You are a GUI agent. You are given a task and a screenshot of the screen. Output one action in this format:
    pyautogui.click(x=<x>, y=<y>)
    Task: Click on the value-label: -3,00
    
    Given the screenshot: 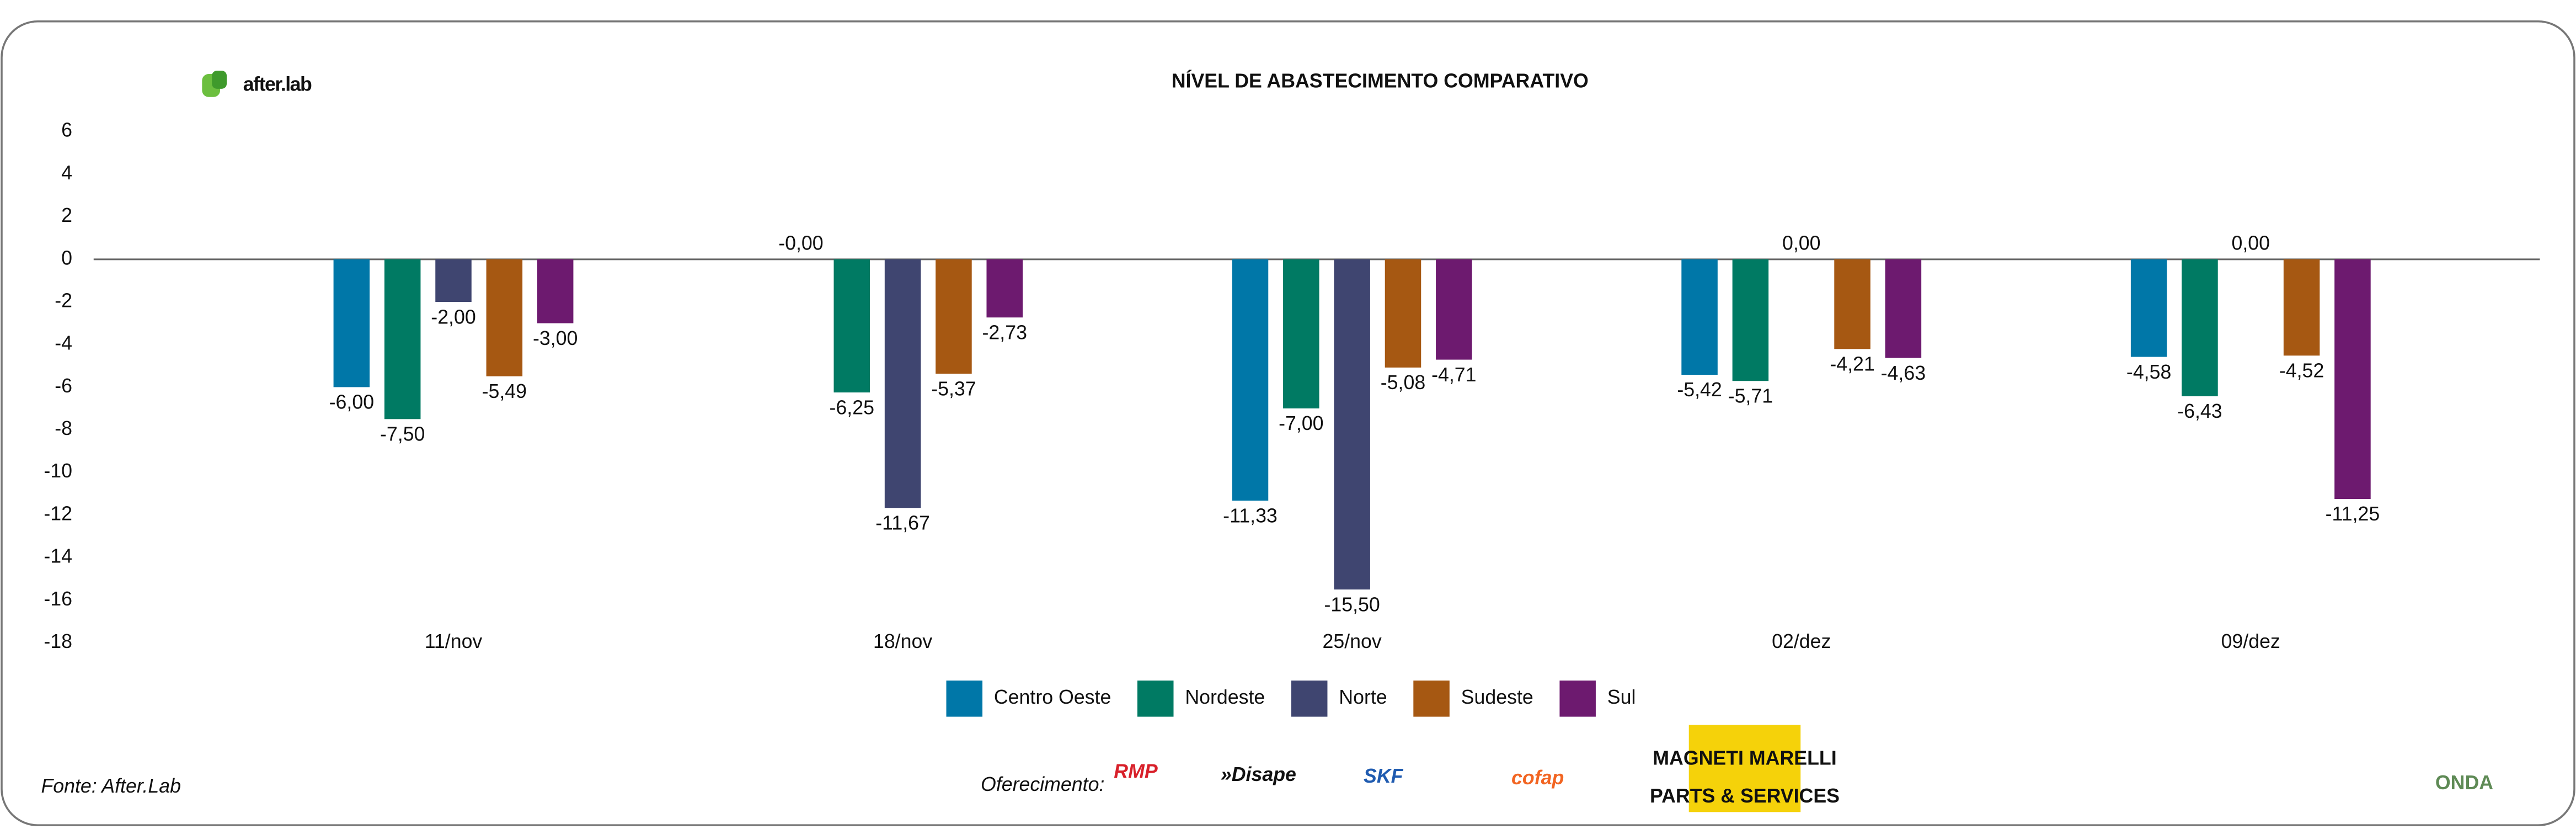 What is the action you would take?
    pyautogui.click(x=555, y=338)
    